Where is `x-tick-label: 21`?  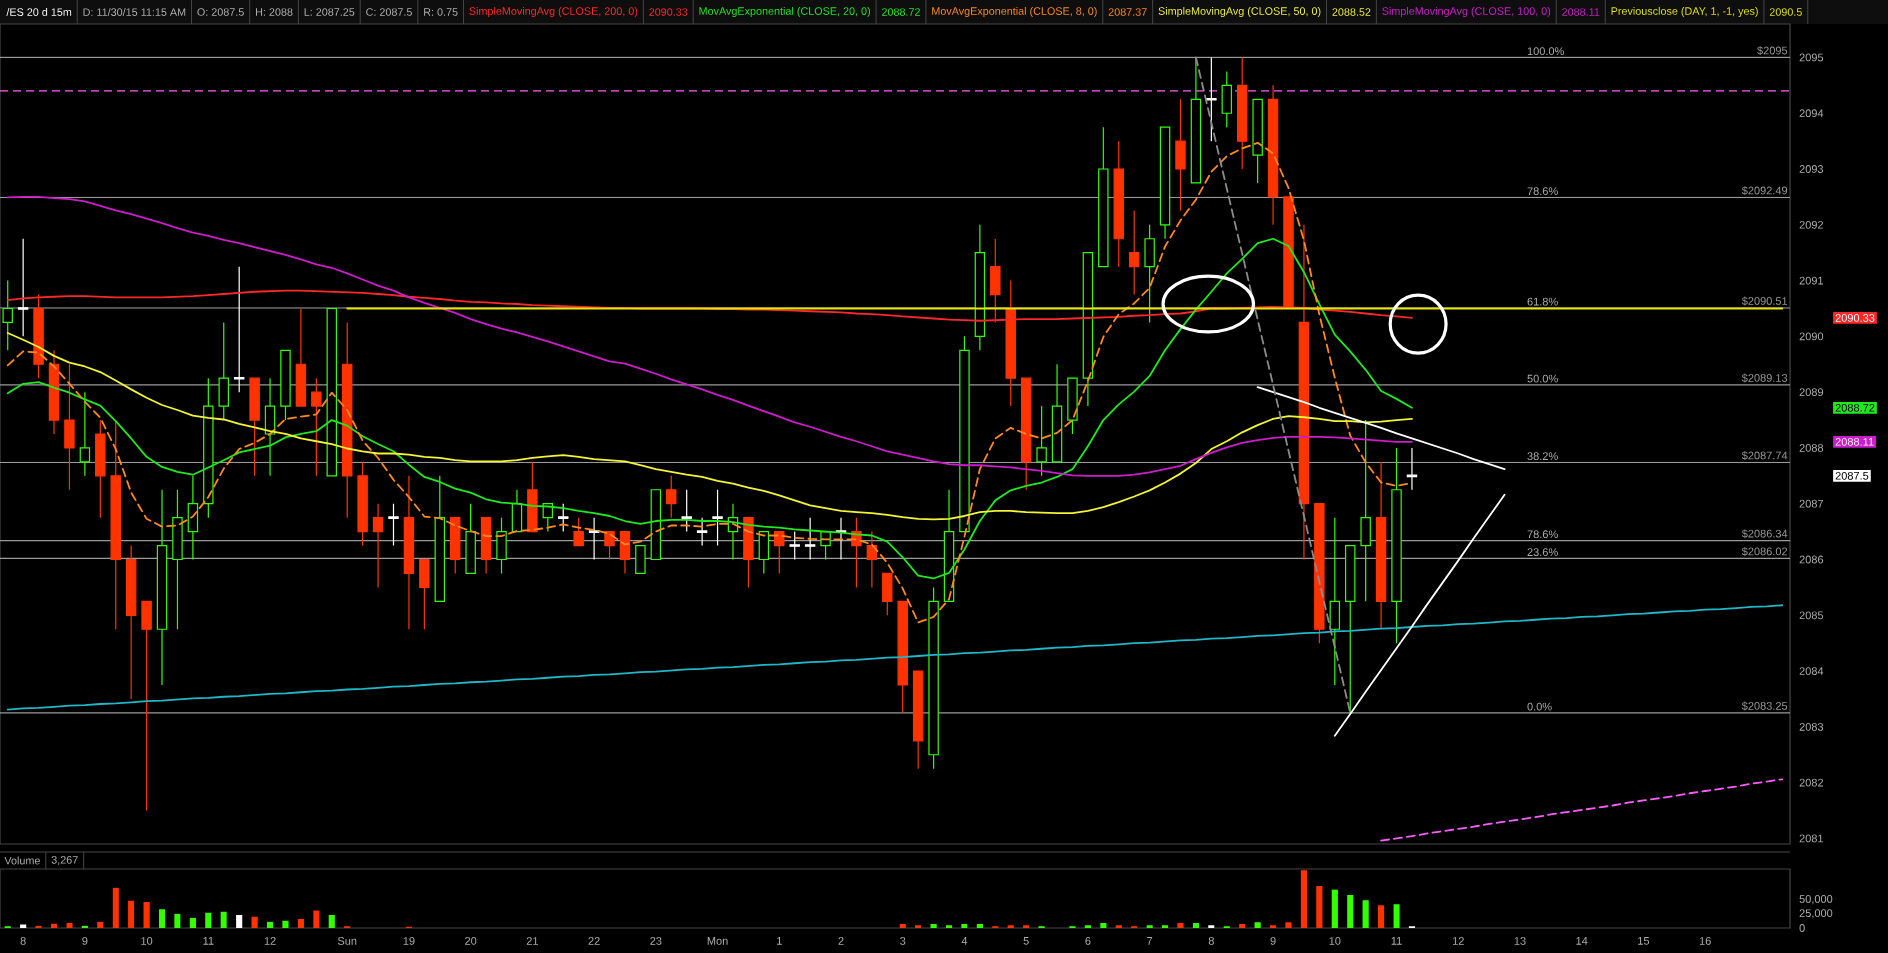 x-tick-label: 21 is located at coordinates (532, 941).